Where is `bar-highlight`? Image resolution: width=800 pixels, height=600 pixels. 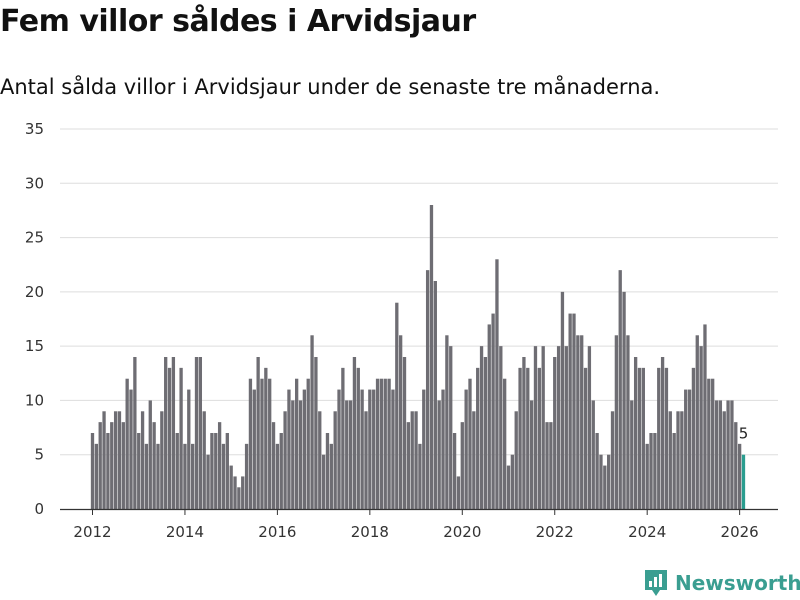
bar-highlight is located at coordinates (743, 481).